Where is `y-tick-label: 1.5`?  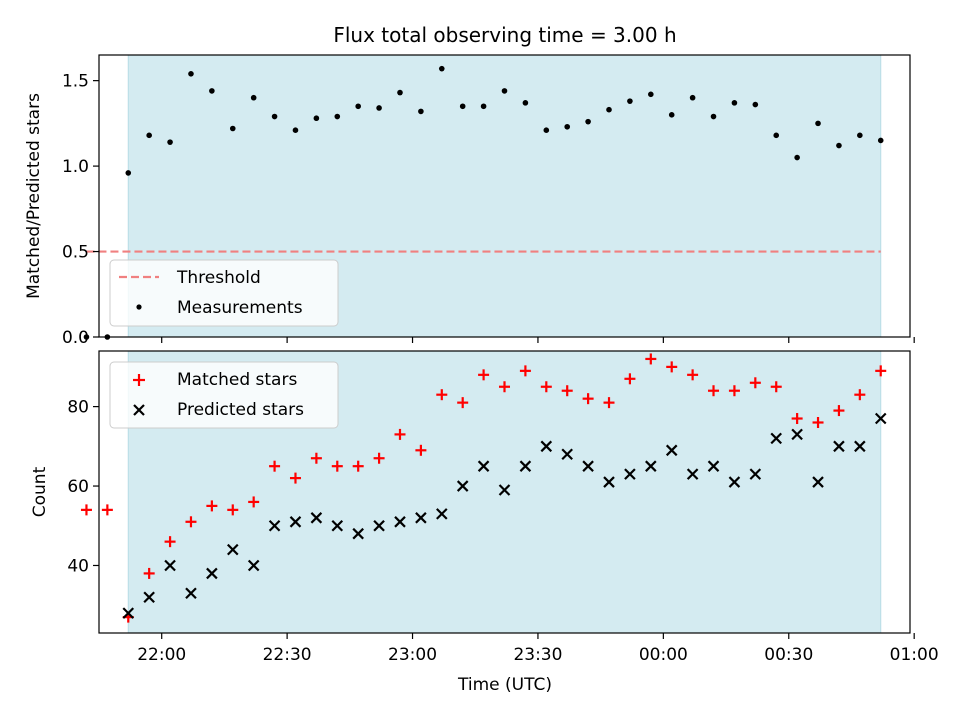 y-tick-label: 1.5 is located at coordinates (75, 82).